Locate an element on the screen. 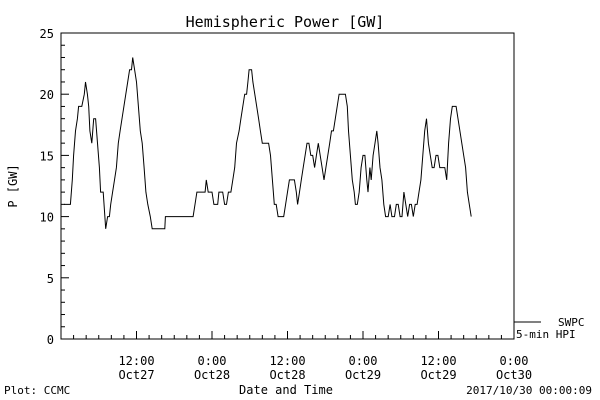 The height and width of the screenshot is (400, 600). legend-label-5min-hpi: 5-min HPI is located at coordinates (546, 334).